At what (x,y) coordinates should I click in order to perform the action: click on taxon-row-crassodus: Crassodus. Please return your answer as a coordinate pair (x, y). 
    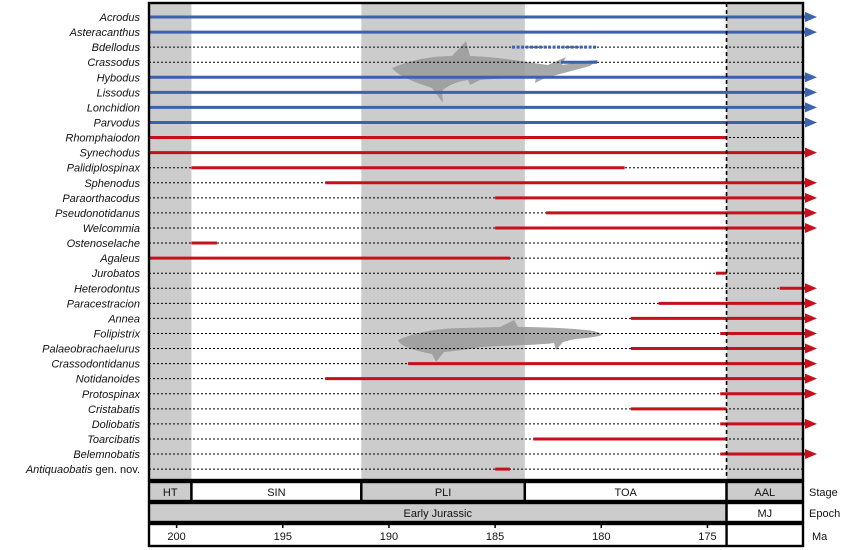
    Looking at the image, I should click on (445, 63).